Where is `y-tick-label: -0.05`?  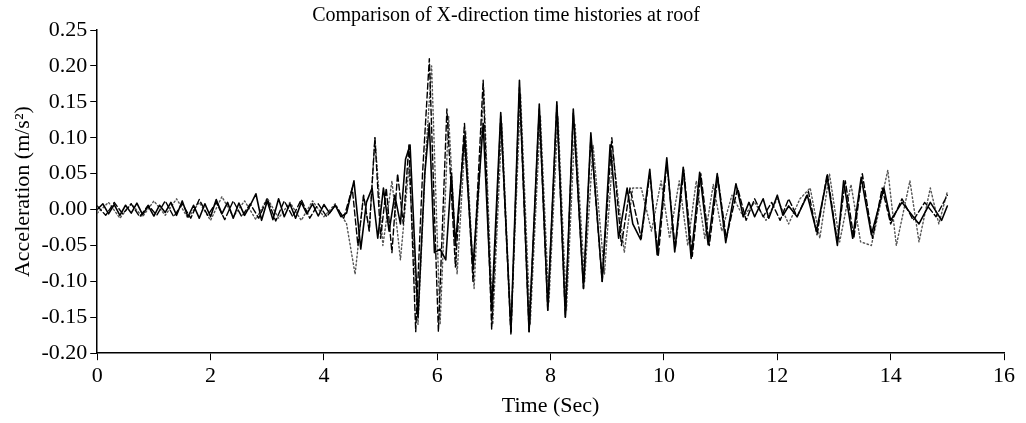
y-tick-label: -0.05 is located at coordinates (64, 244).